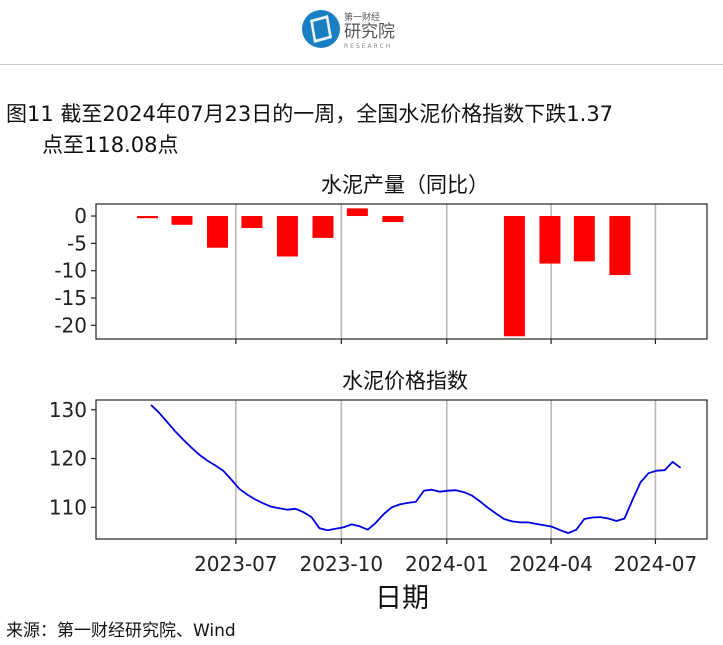  I want to click on x-tick-label: 2024-01, so click(447, 564).